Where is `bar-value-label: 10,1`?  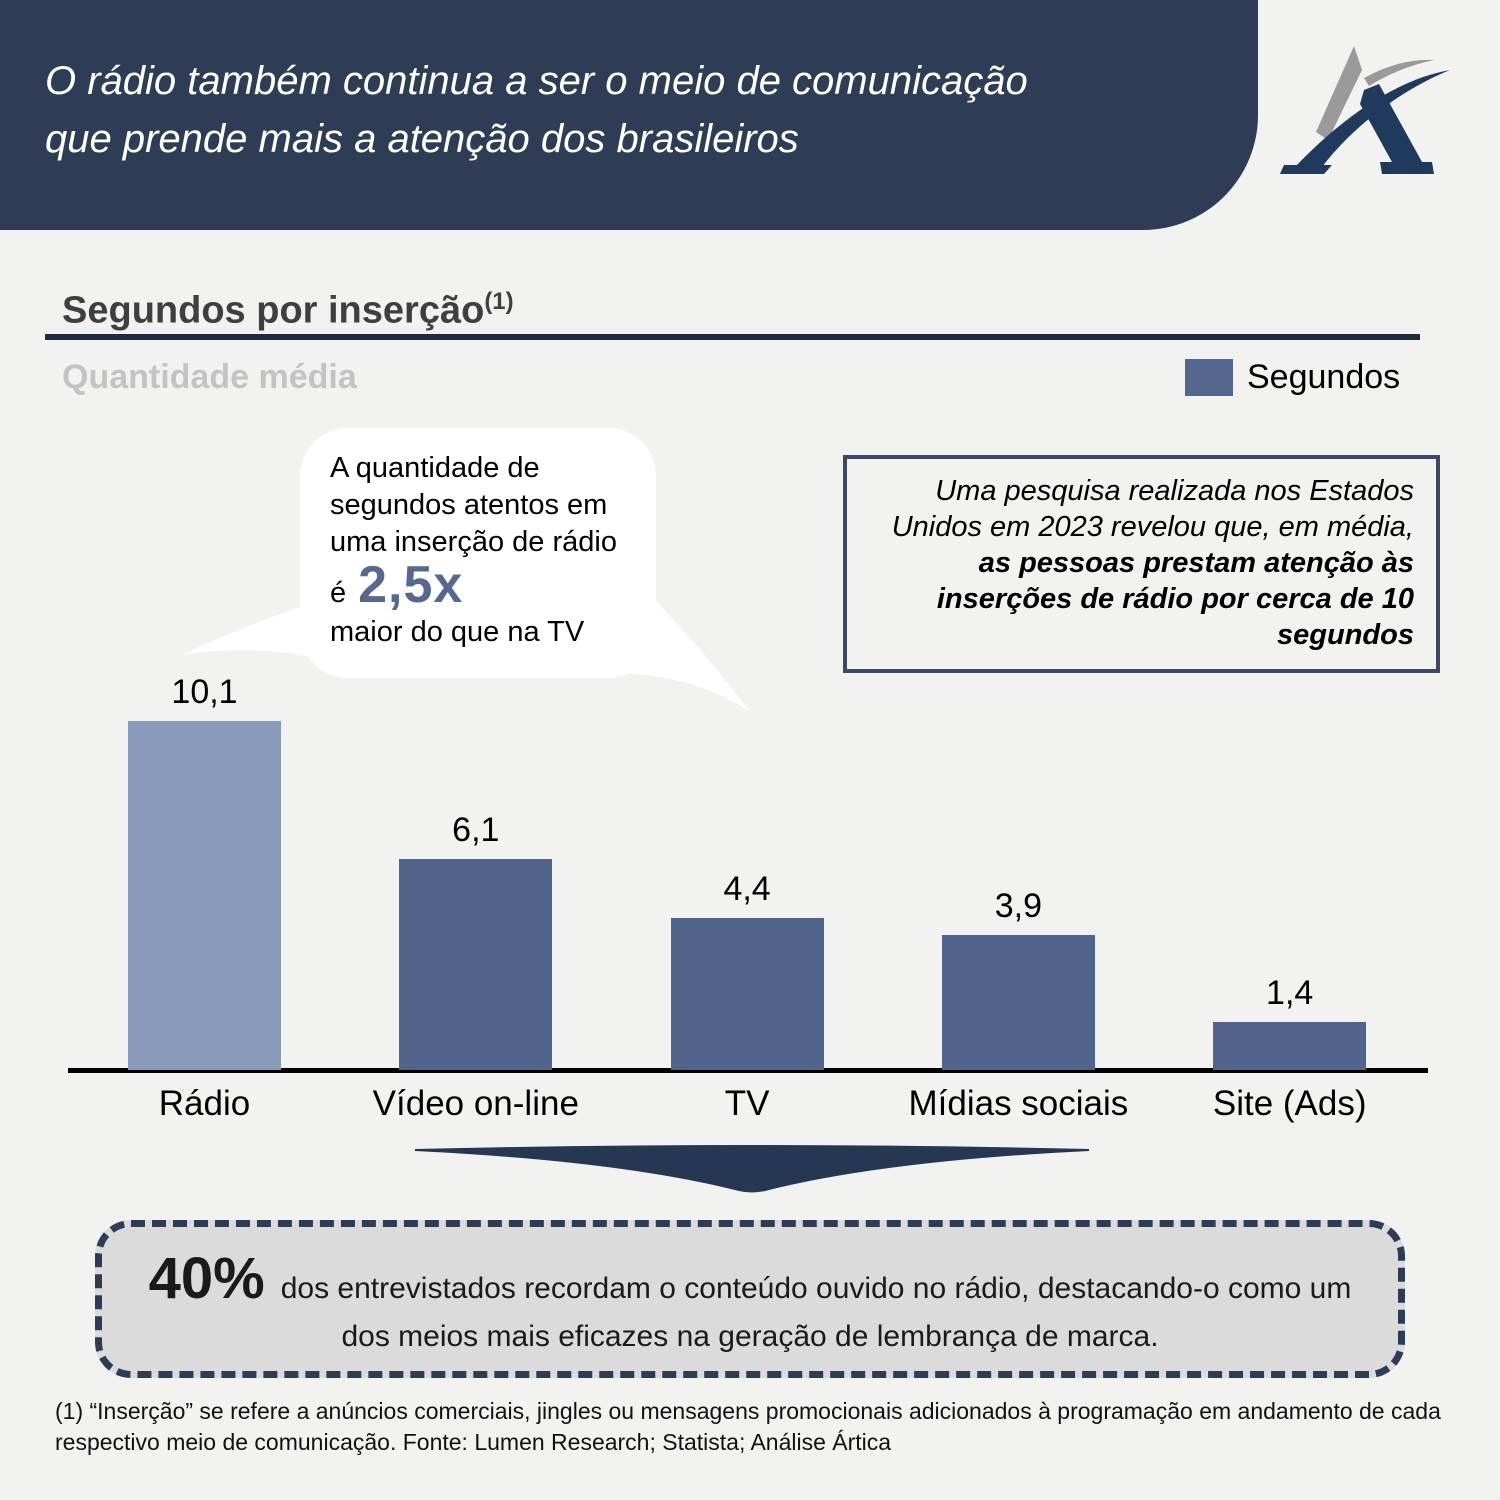 bar-value-label: 10,1 is located at coordinates (204, 692).